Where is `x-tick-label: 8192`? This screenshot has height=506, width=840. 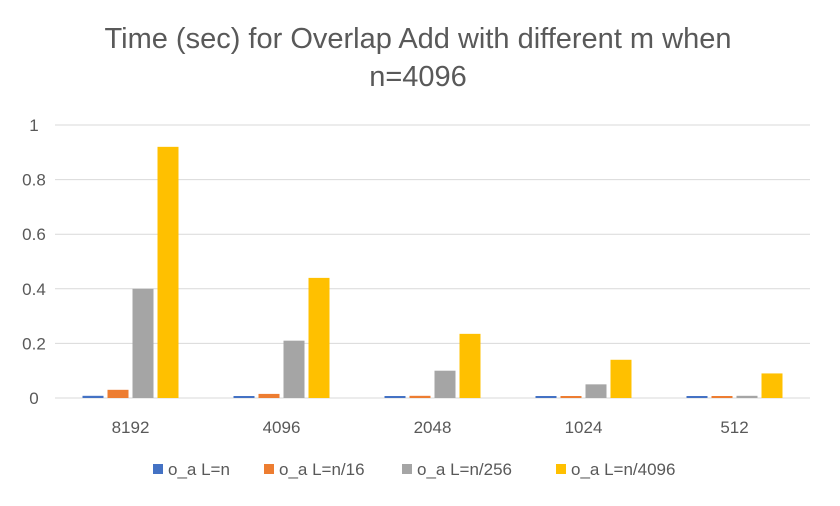
x-tick-label: 8192 is located at coordinates (131, 427).